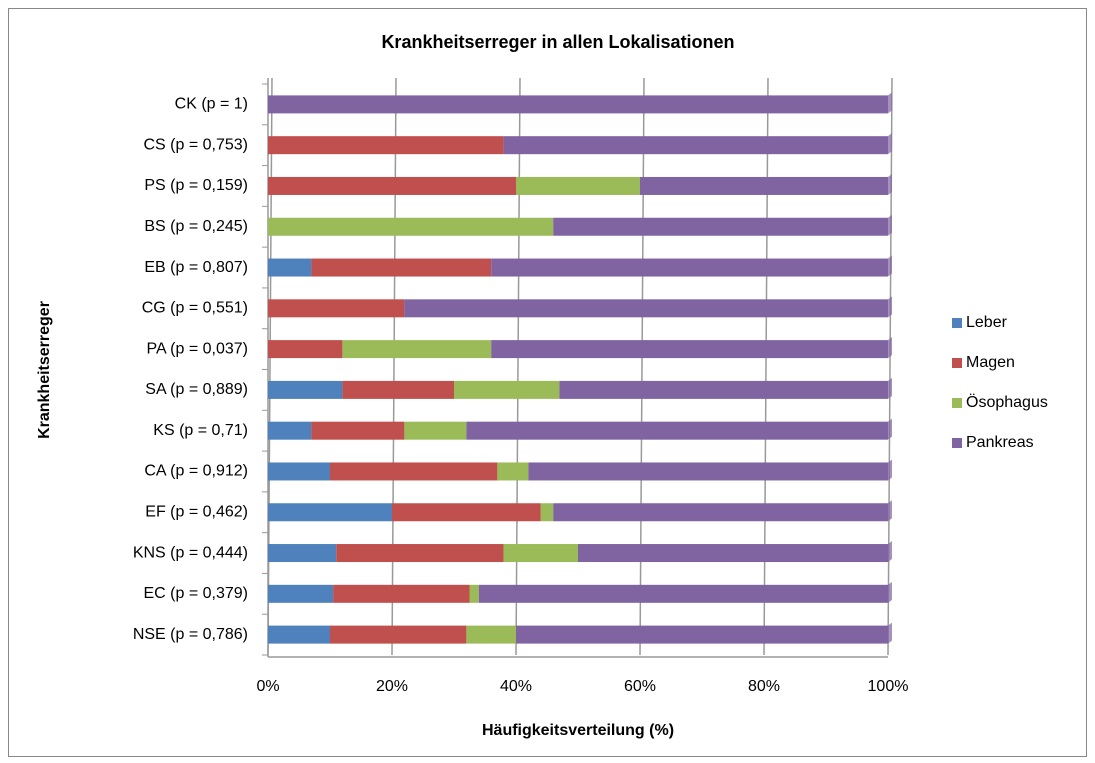 Image resolution: width=1095 pixels, height=763 pixels. I want to click on y-tick-label: EC (p = 0,379), so click(196, 593).